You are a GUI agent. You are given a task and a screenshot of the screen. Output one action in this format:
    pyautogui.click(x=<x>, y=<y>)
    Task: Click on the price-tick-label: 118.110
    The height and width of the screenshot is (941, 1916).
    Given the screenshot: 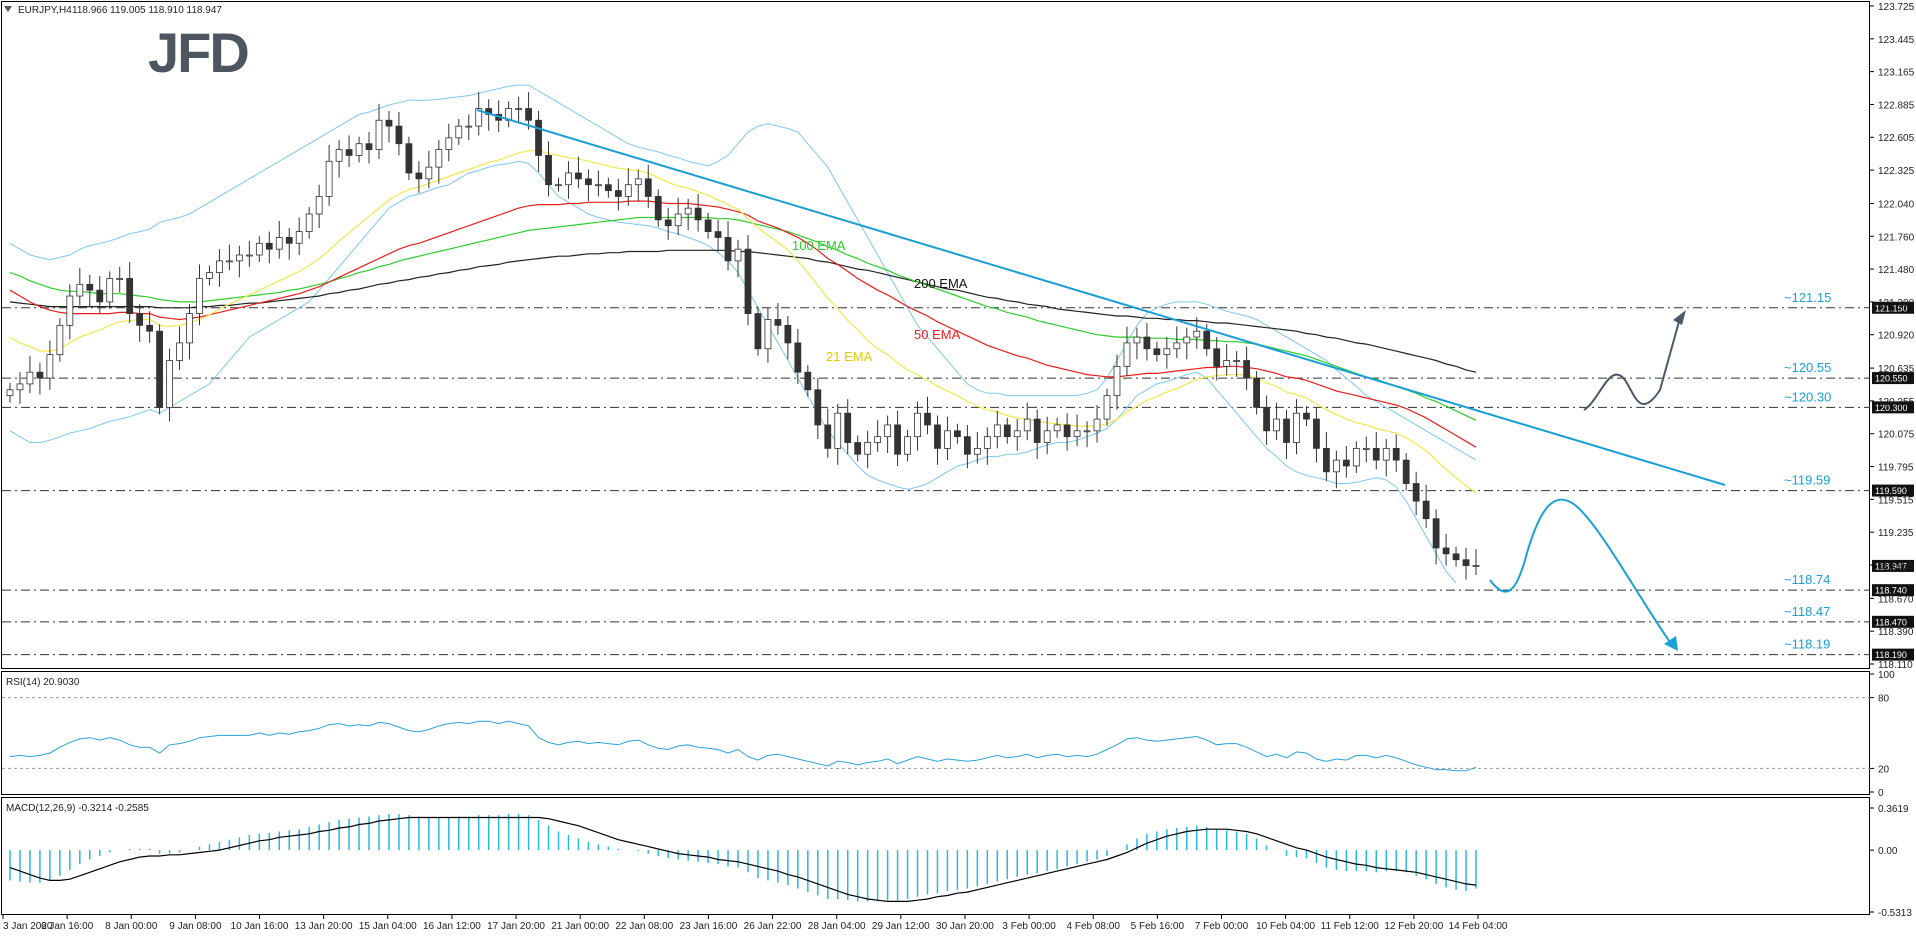 What is the action you would take?
    pyautogui.click(x=1895, y=665)
    